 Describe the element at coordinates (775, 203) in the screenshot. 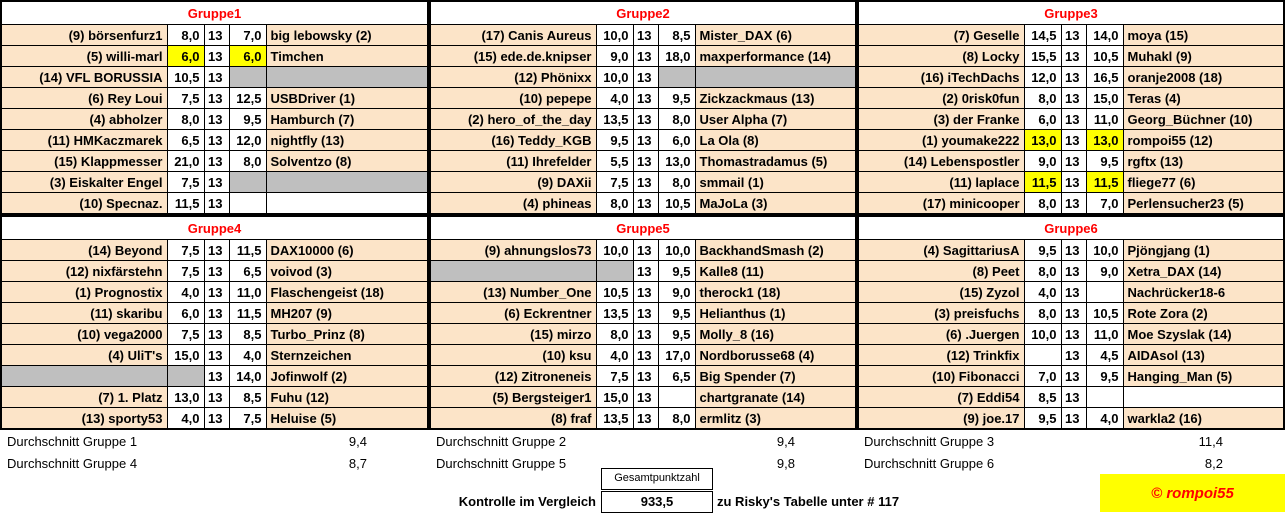

I see `player-right-cell: MaJoLa (3)` at that location.